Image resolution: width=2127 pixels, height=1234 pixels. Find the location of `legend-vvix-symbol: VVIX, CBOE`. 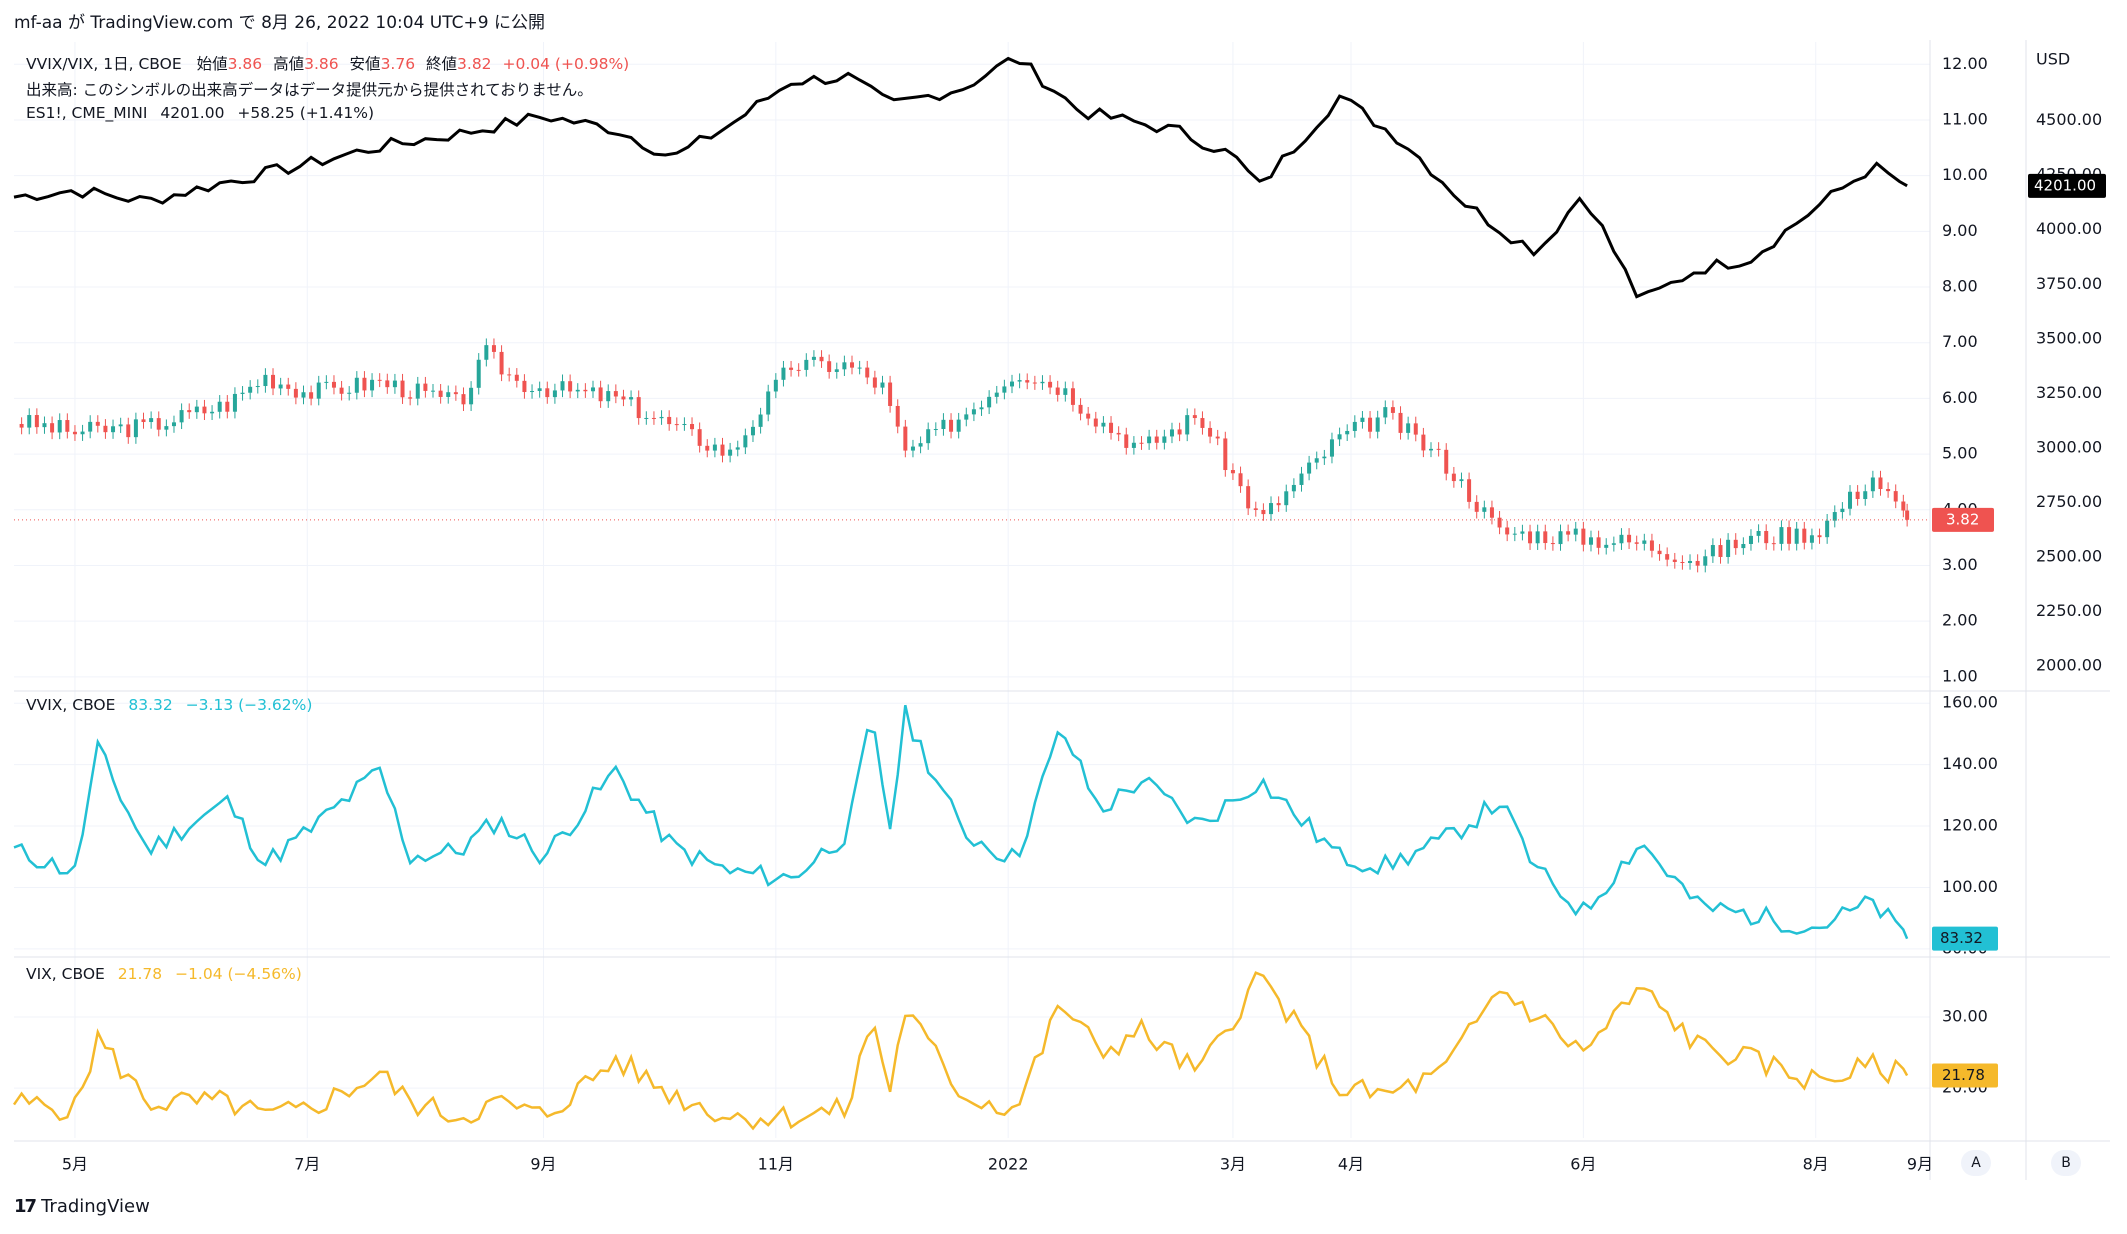

legend-vvix-symbol: VVIX, CBOE is located at coordinates (71, 705).